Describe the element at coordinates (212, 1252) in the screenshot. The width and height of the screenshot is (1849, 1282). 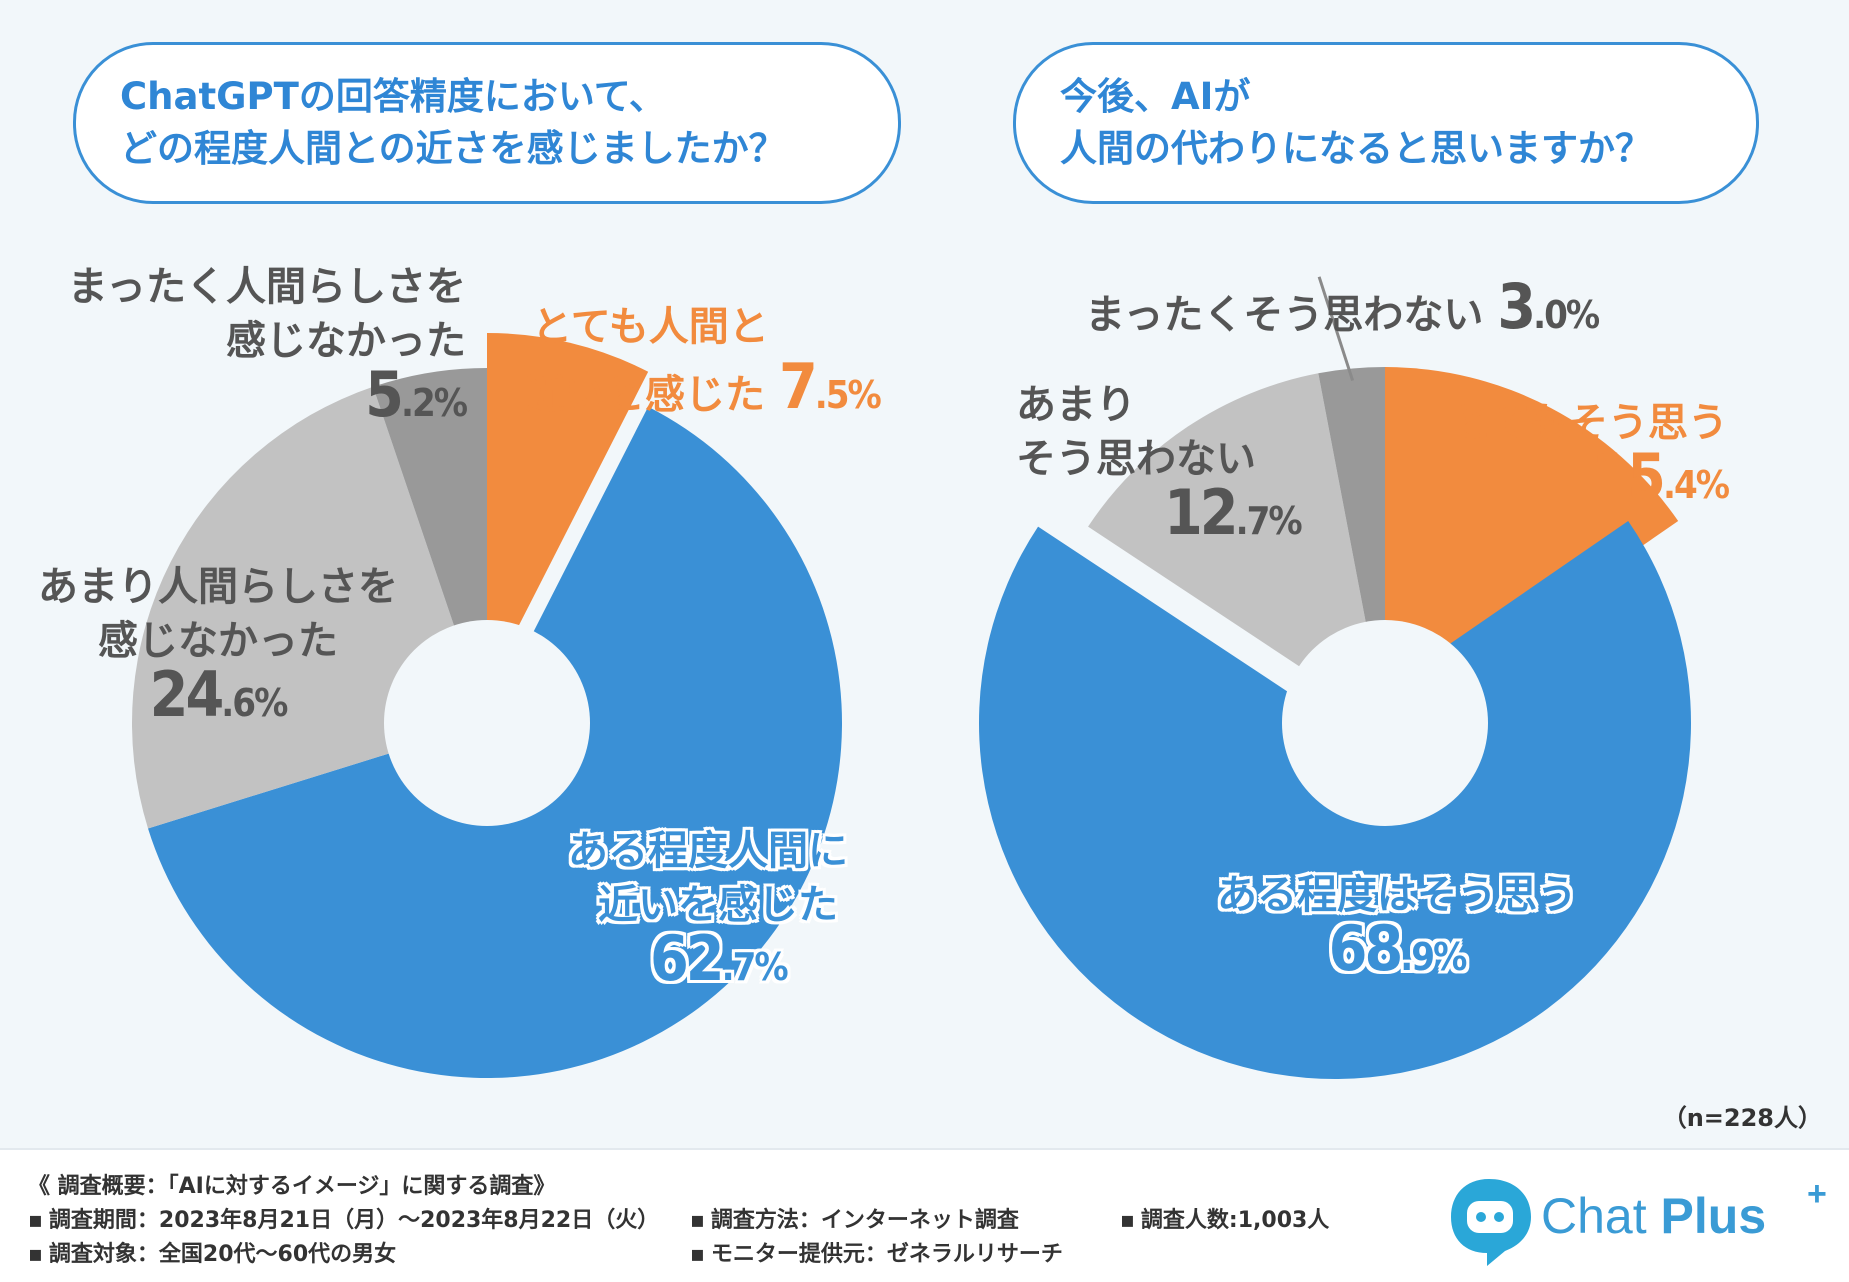
I see `survey-target: 調査対象：全国20代〜60代の男女` at that location.